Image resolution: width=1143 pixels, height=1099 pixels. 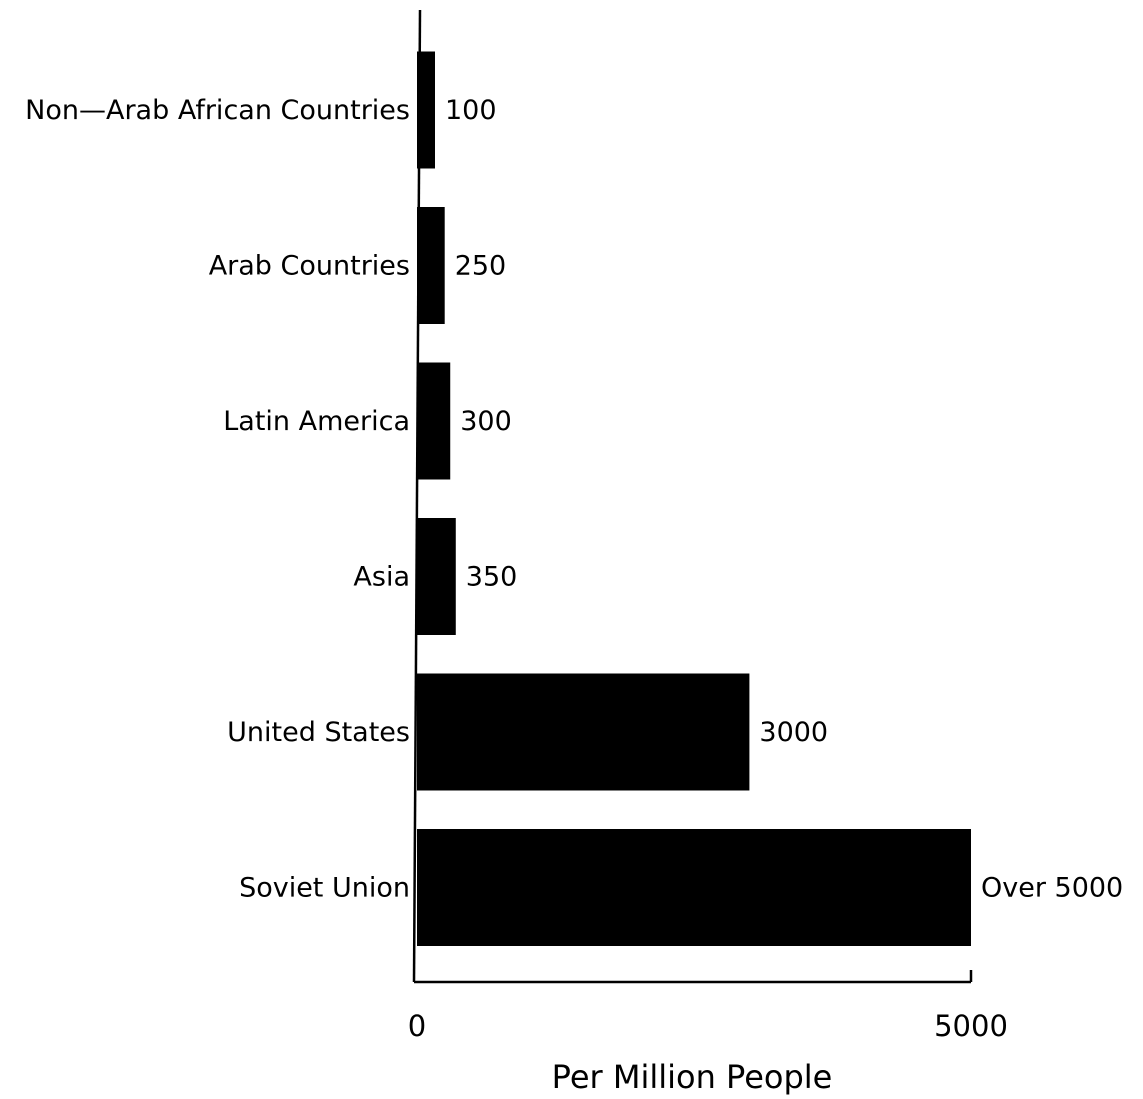 I want to click on x-axis-title: Per Million People, so click(x=692, y=1077).